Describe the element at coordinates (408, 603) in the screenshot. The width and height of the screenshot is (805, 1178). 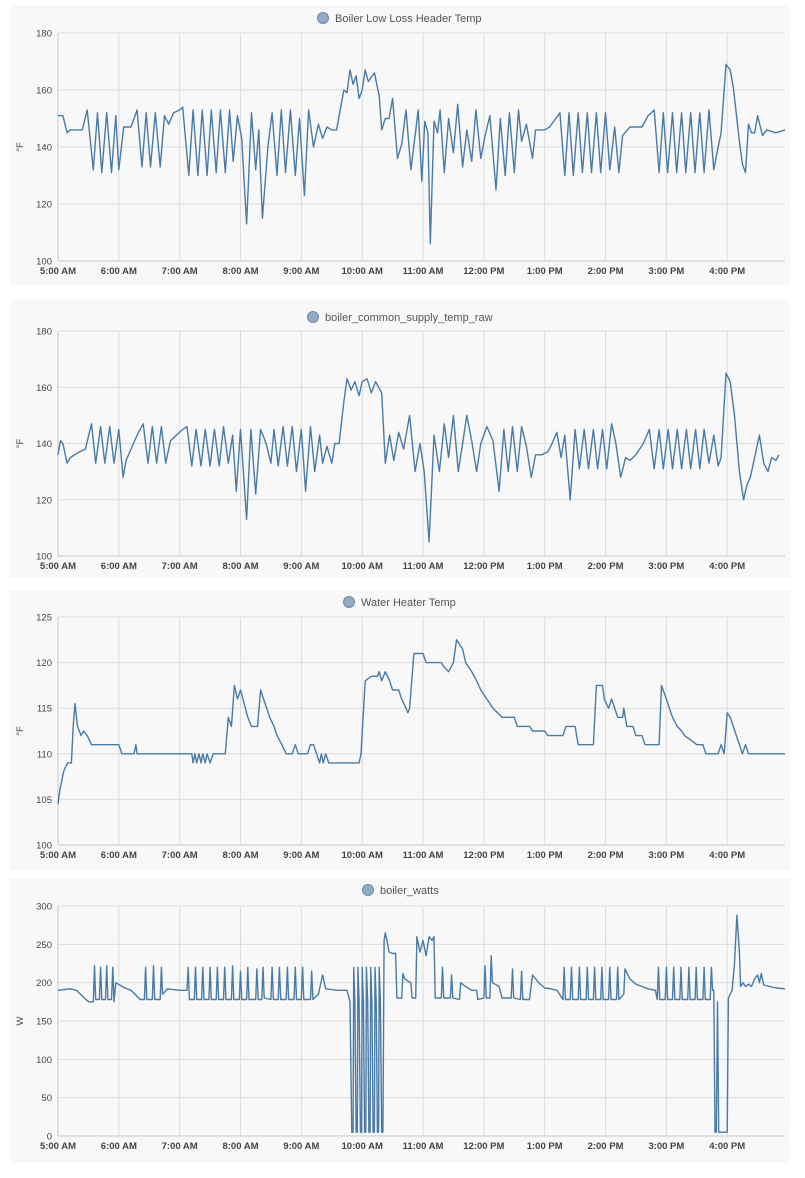
I see `legend-label: Water Heater Temp` at that location.